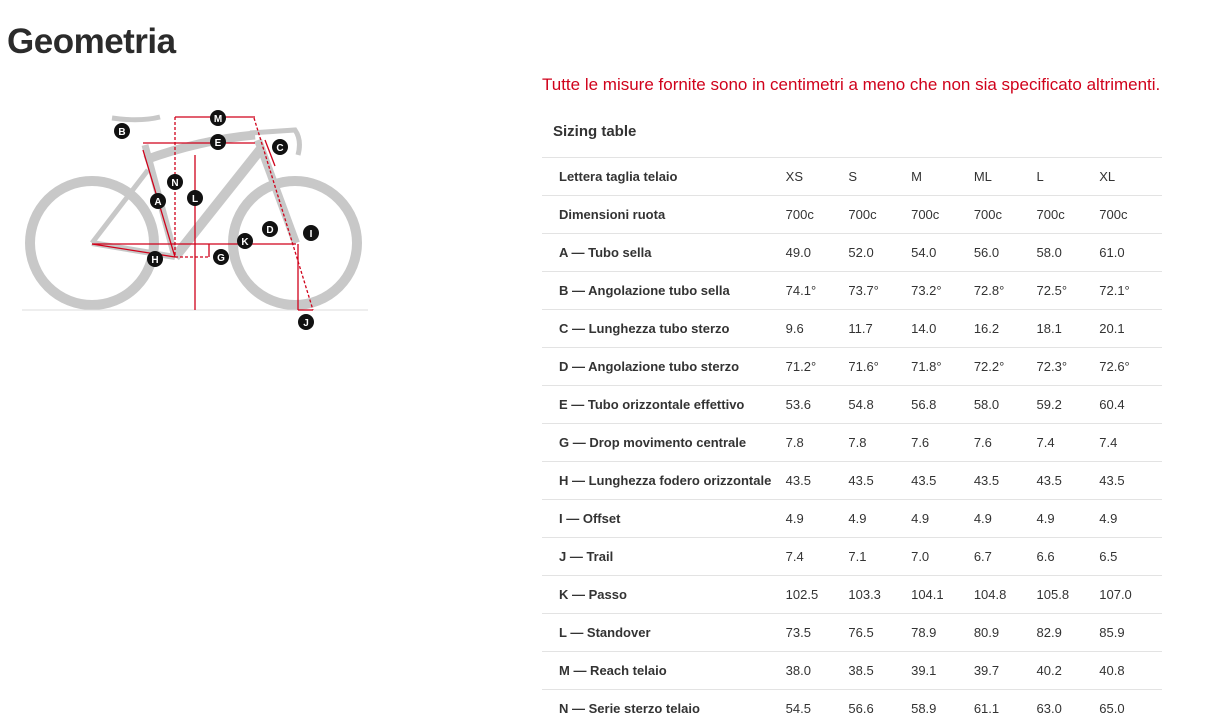  I want to click on cell-value: 39.1, so click(942, 671).